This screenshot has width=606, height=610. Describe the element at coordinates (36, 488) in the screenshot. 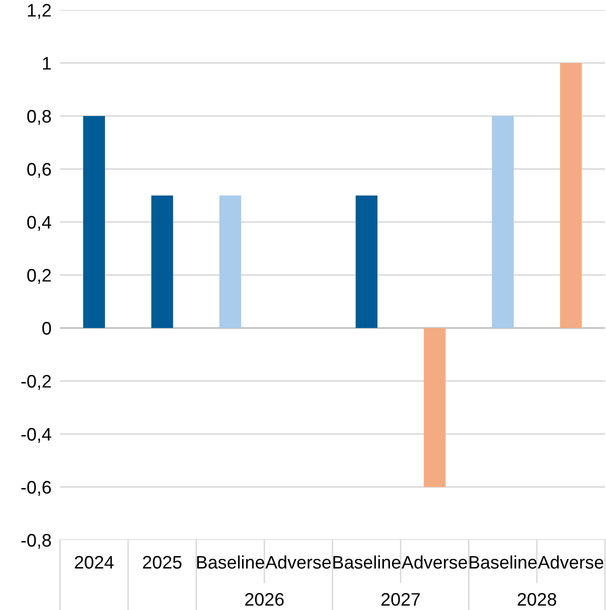

I see `y-tick-label: -0,6` at that location.